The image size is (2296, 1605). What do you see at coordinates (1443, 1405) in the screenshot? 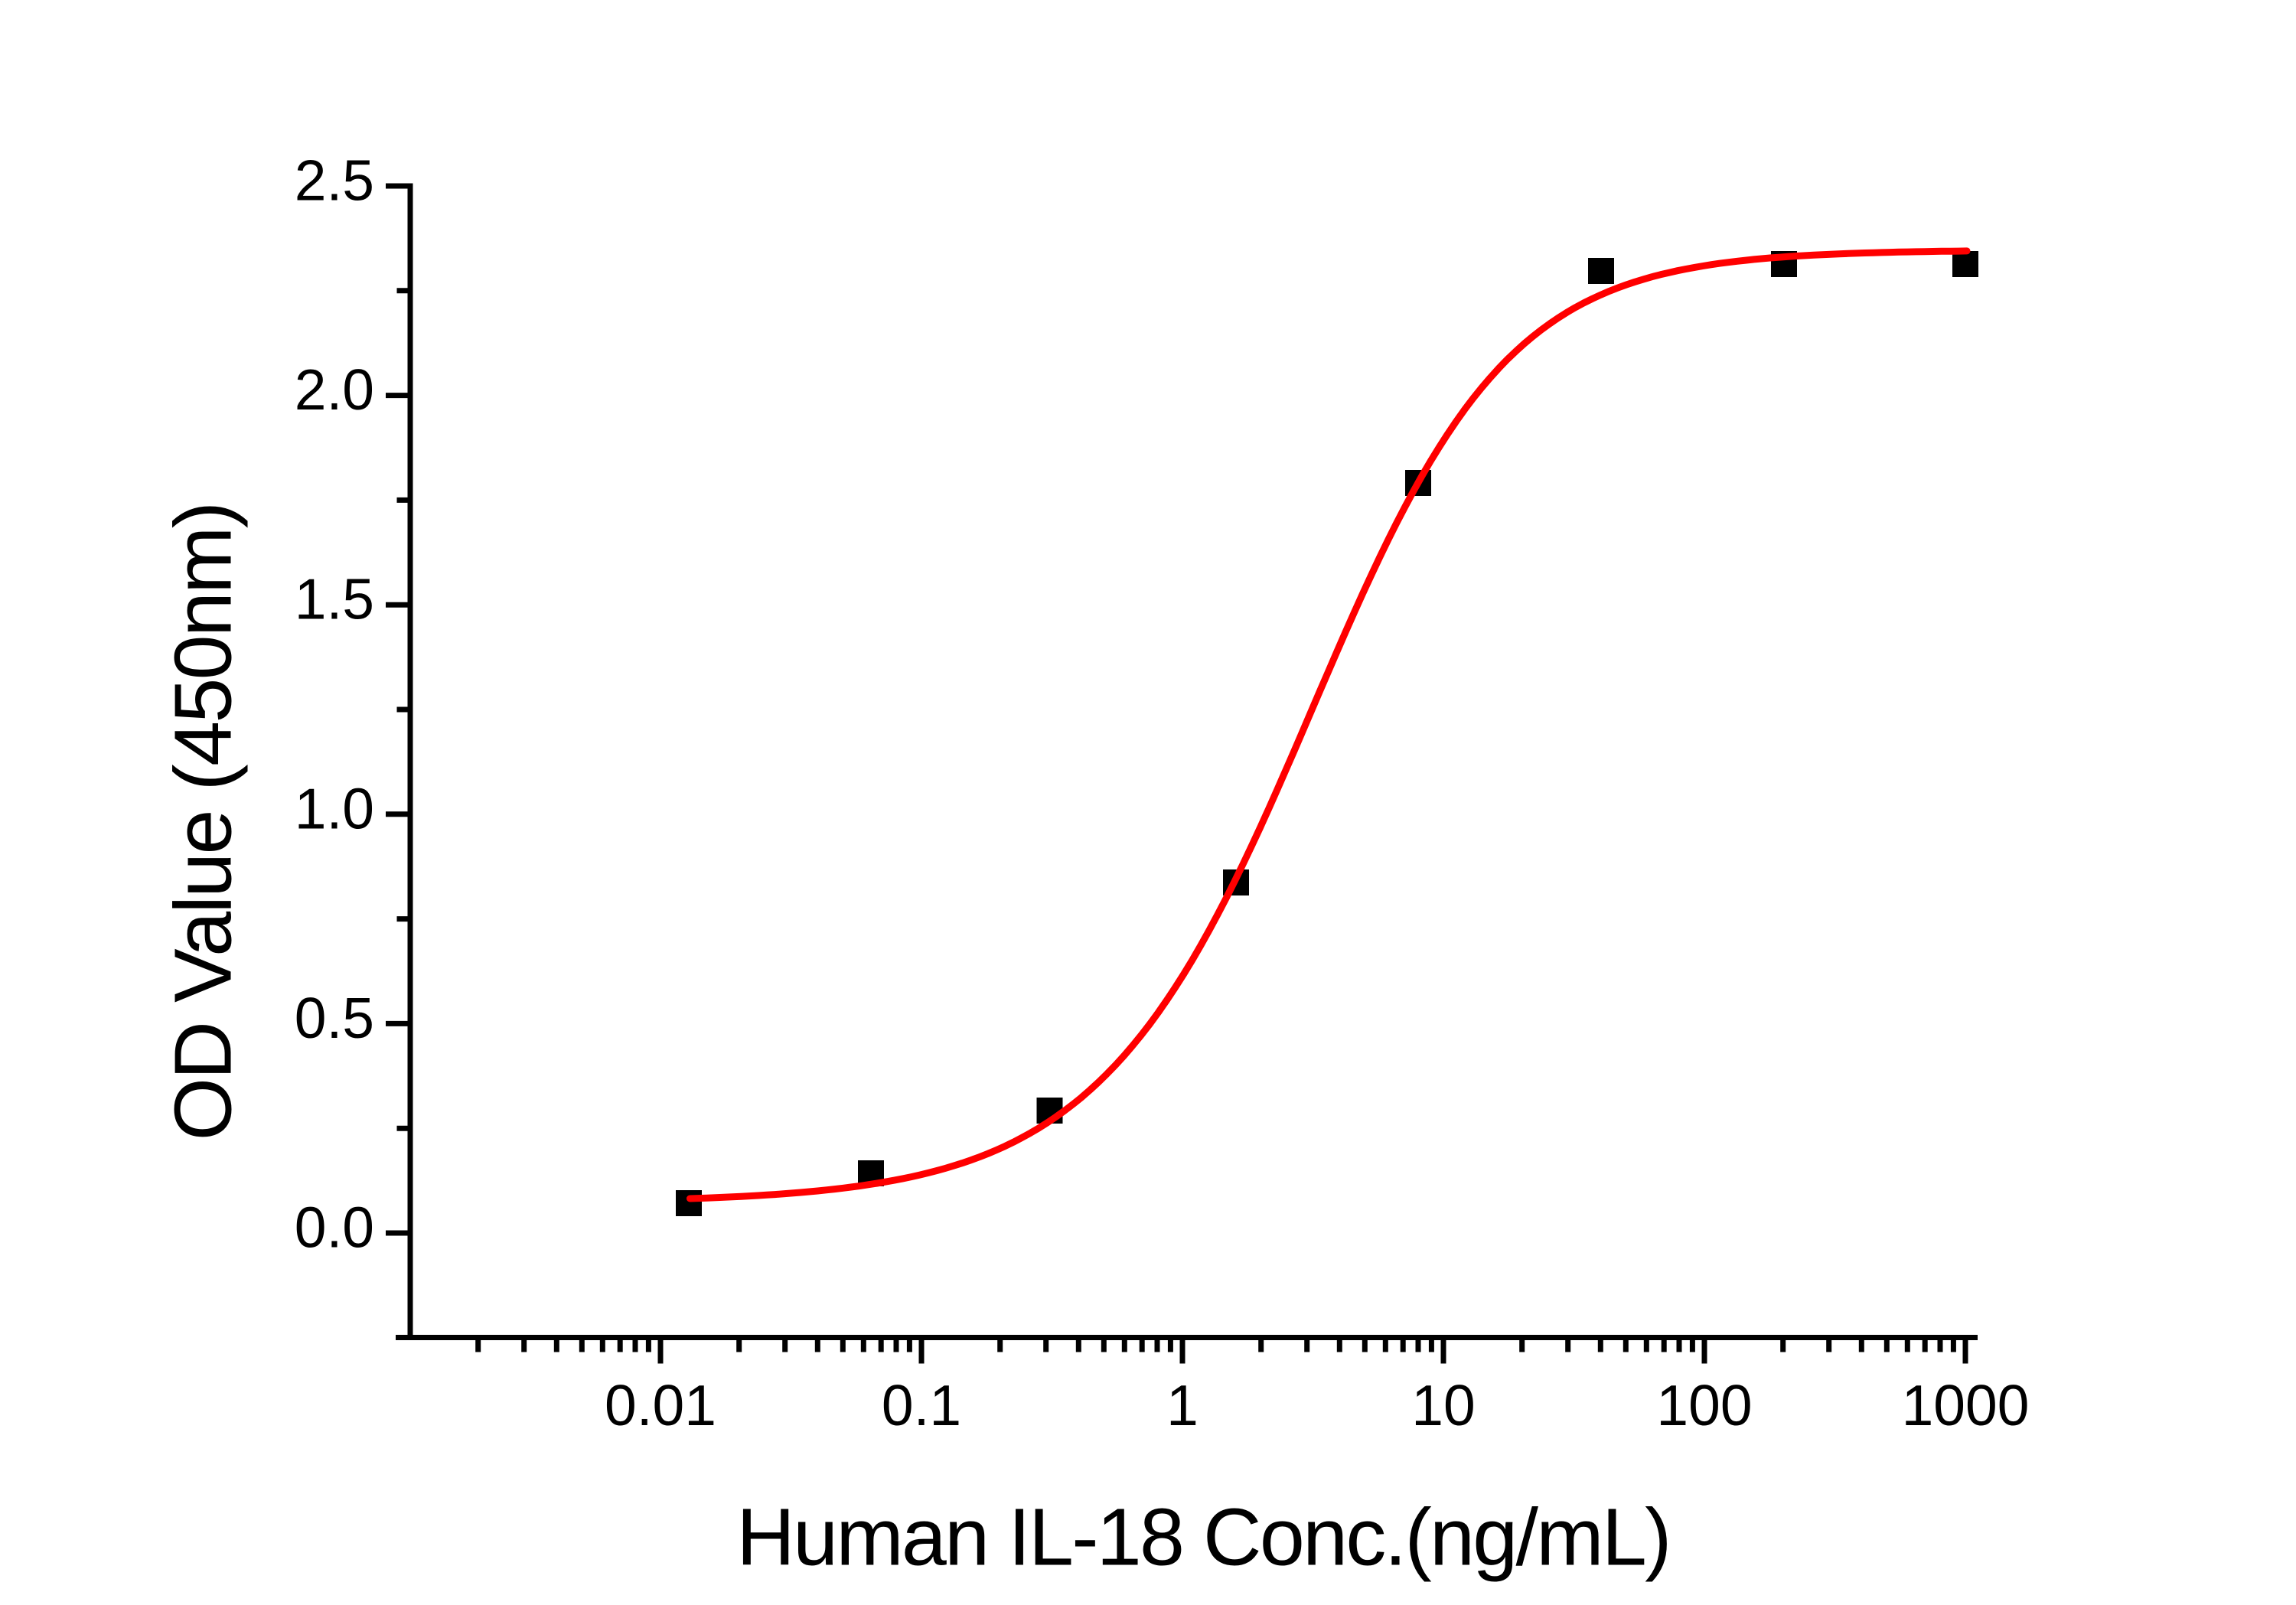
I see `svg-text: 10` at bounding box center [1443, 1405].